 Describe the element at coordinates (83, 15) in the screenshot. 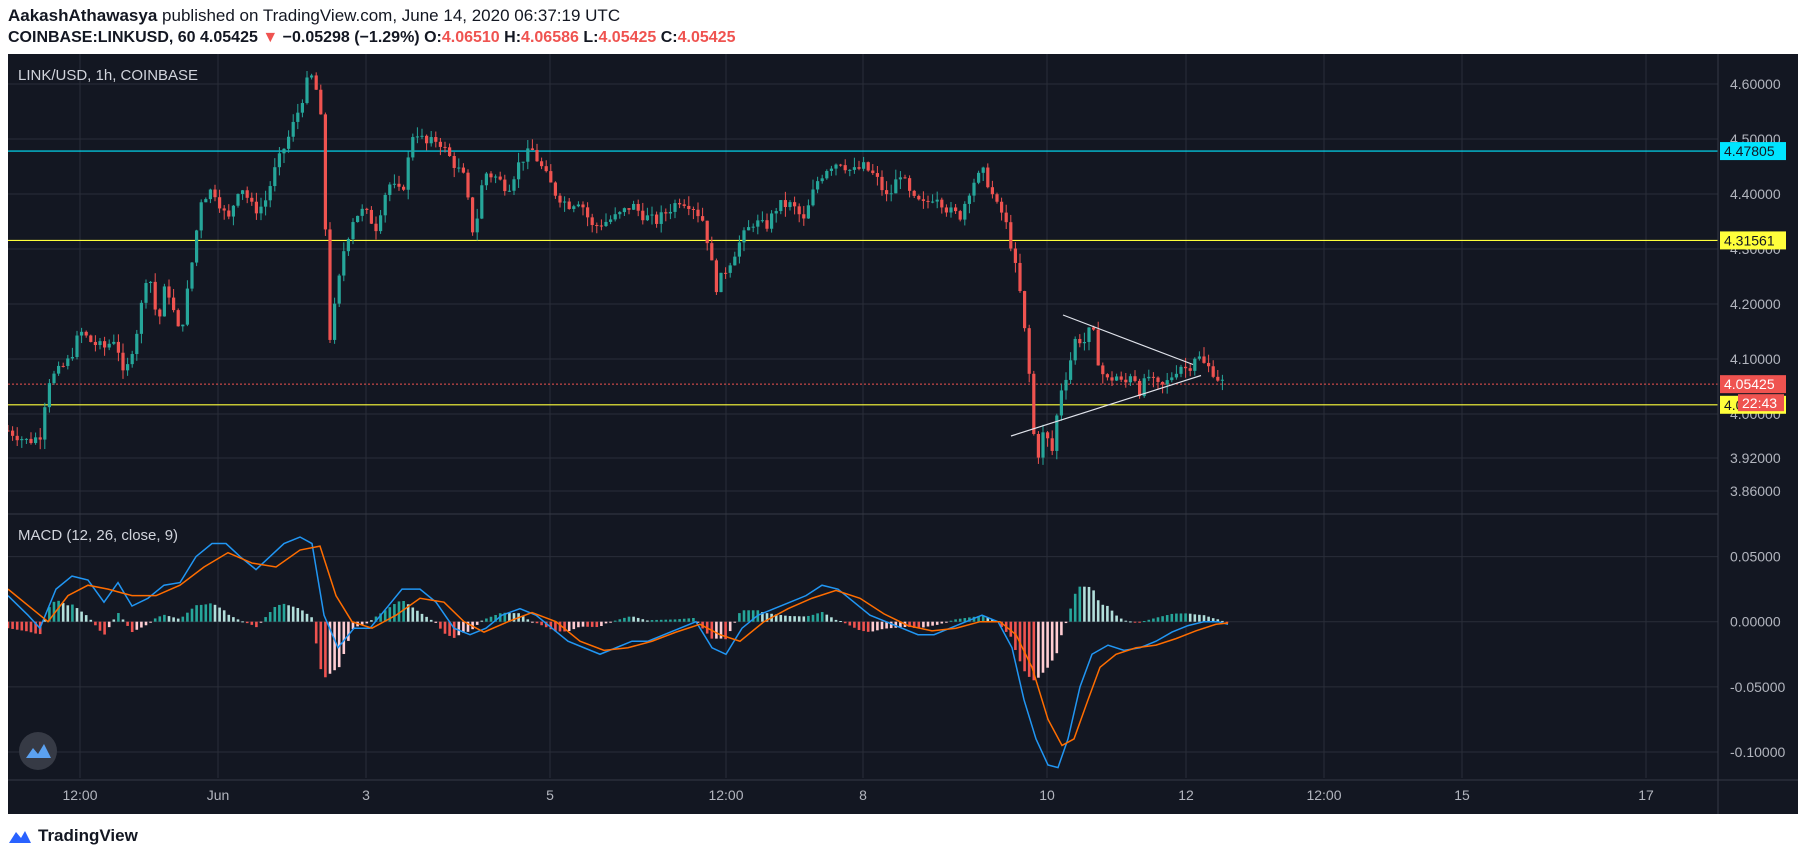

I see `author-name: AakashAthawasya` at that location.